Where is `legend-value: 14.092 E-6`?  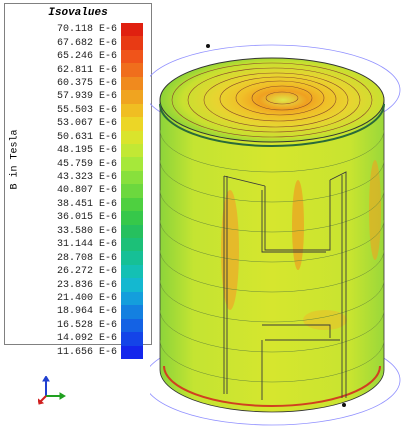 legend-value: 14.092 E-6 is located at coordinates (86, 339).